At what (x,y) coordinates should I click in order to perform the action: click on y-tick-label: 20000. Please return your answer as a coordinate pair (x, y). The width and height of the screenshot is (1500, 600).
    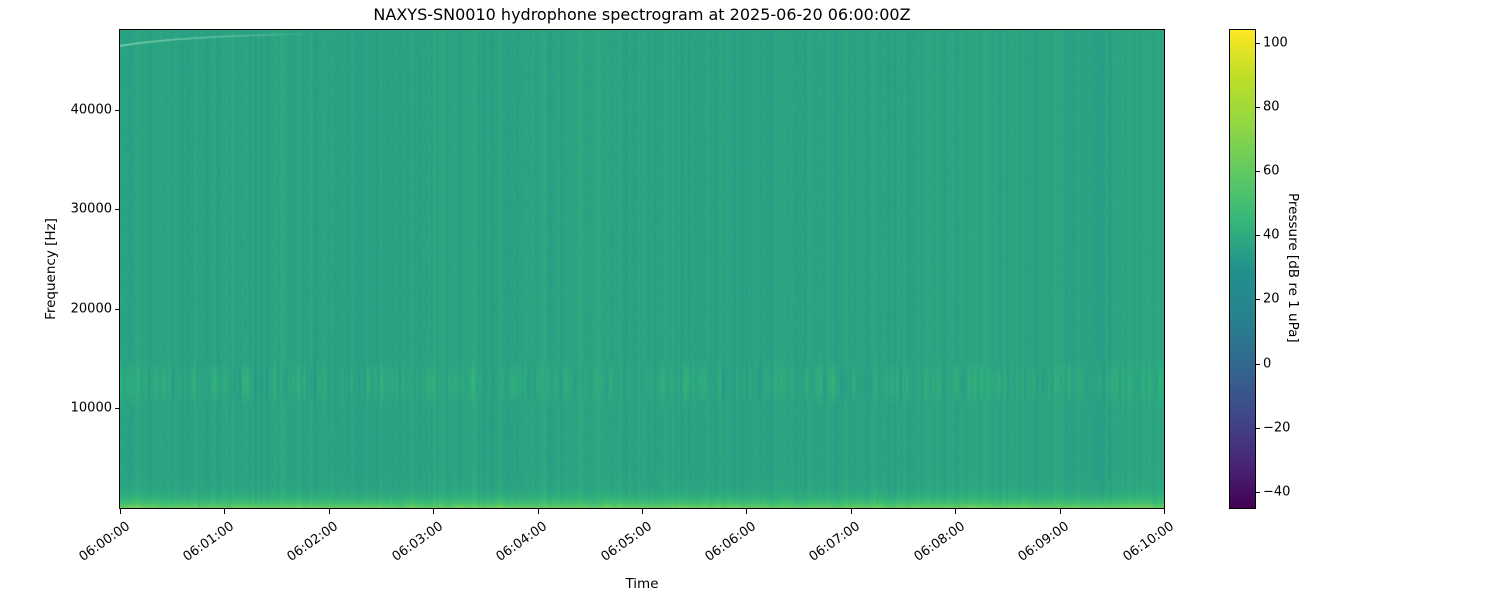
    Looking at the image, I should click on (91, 309).